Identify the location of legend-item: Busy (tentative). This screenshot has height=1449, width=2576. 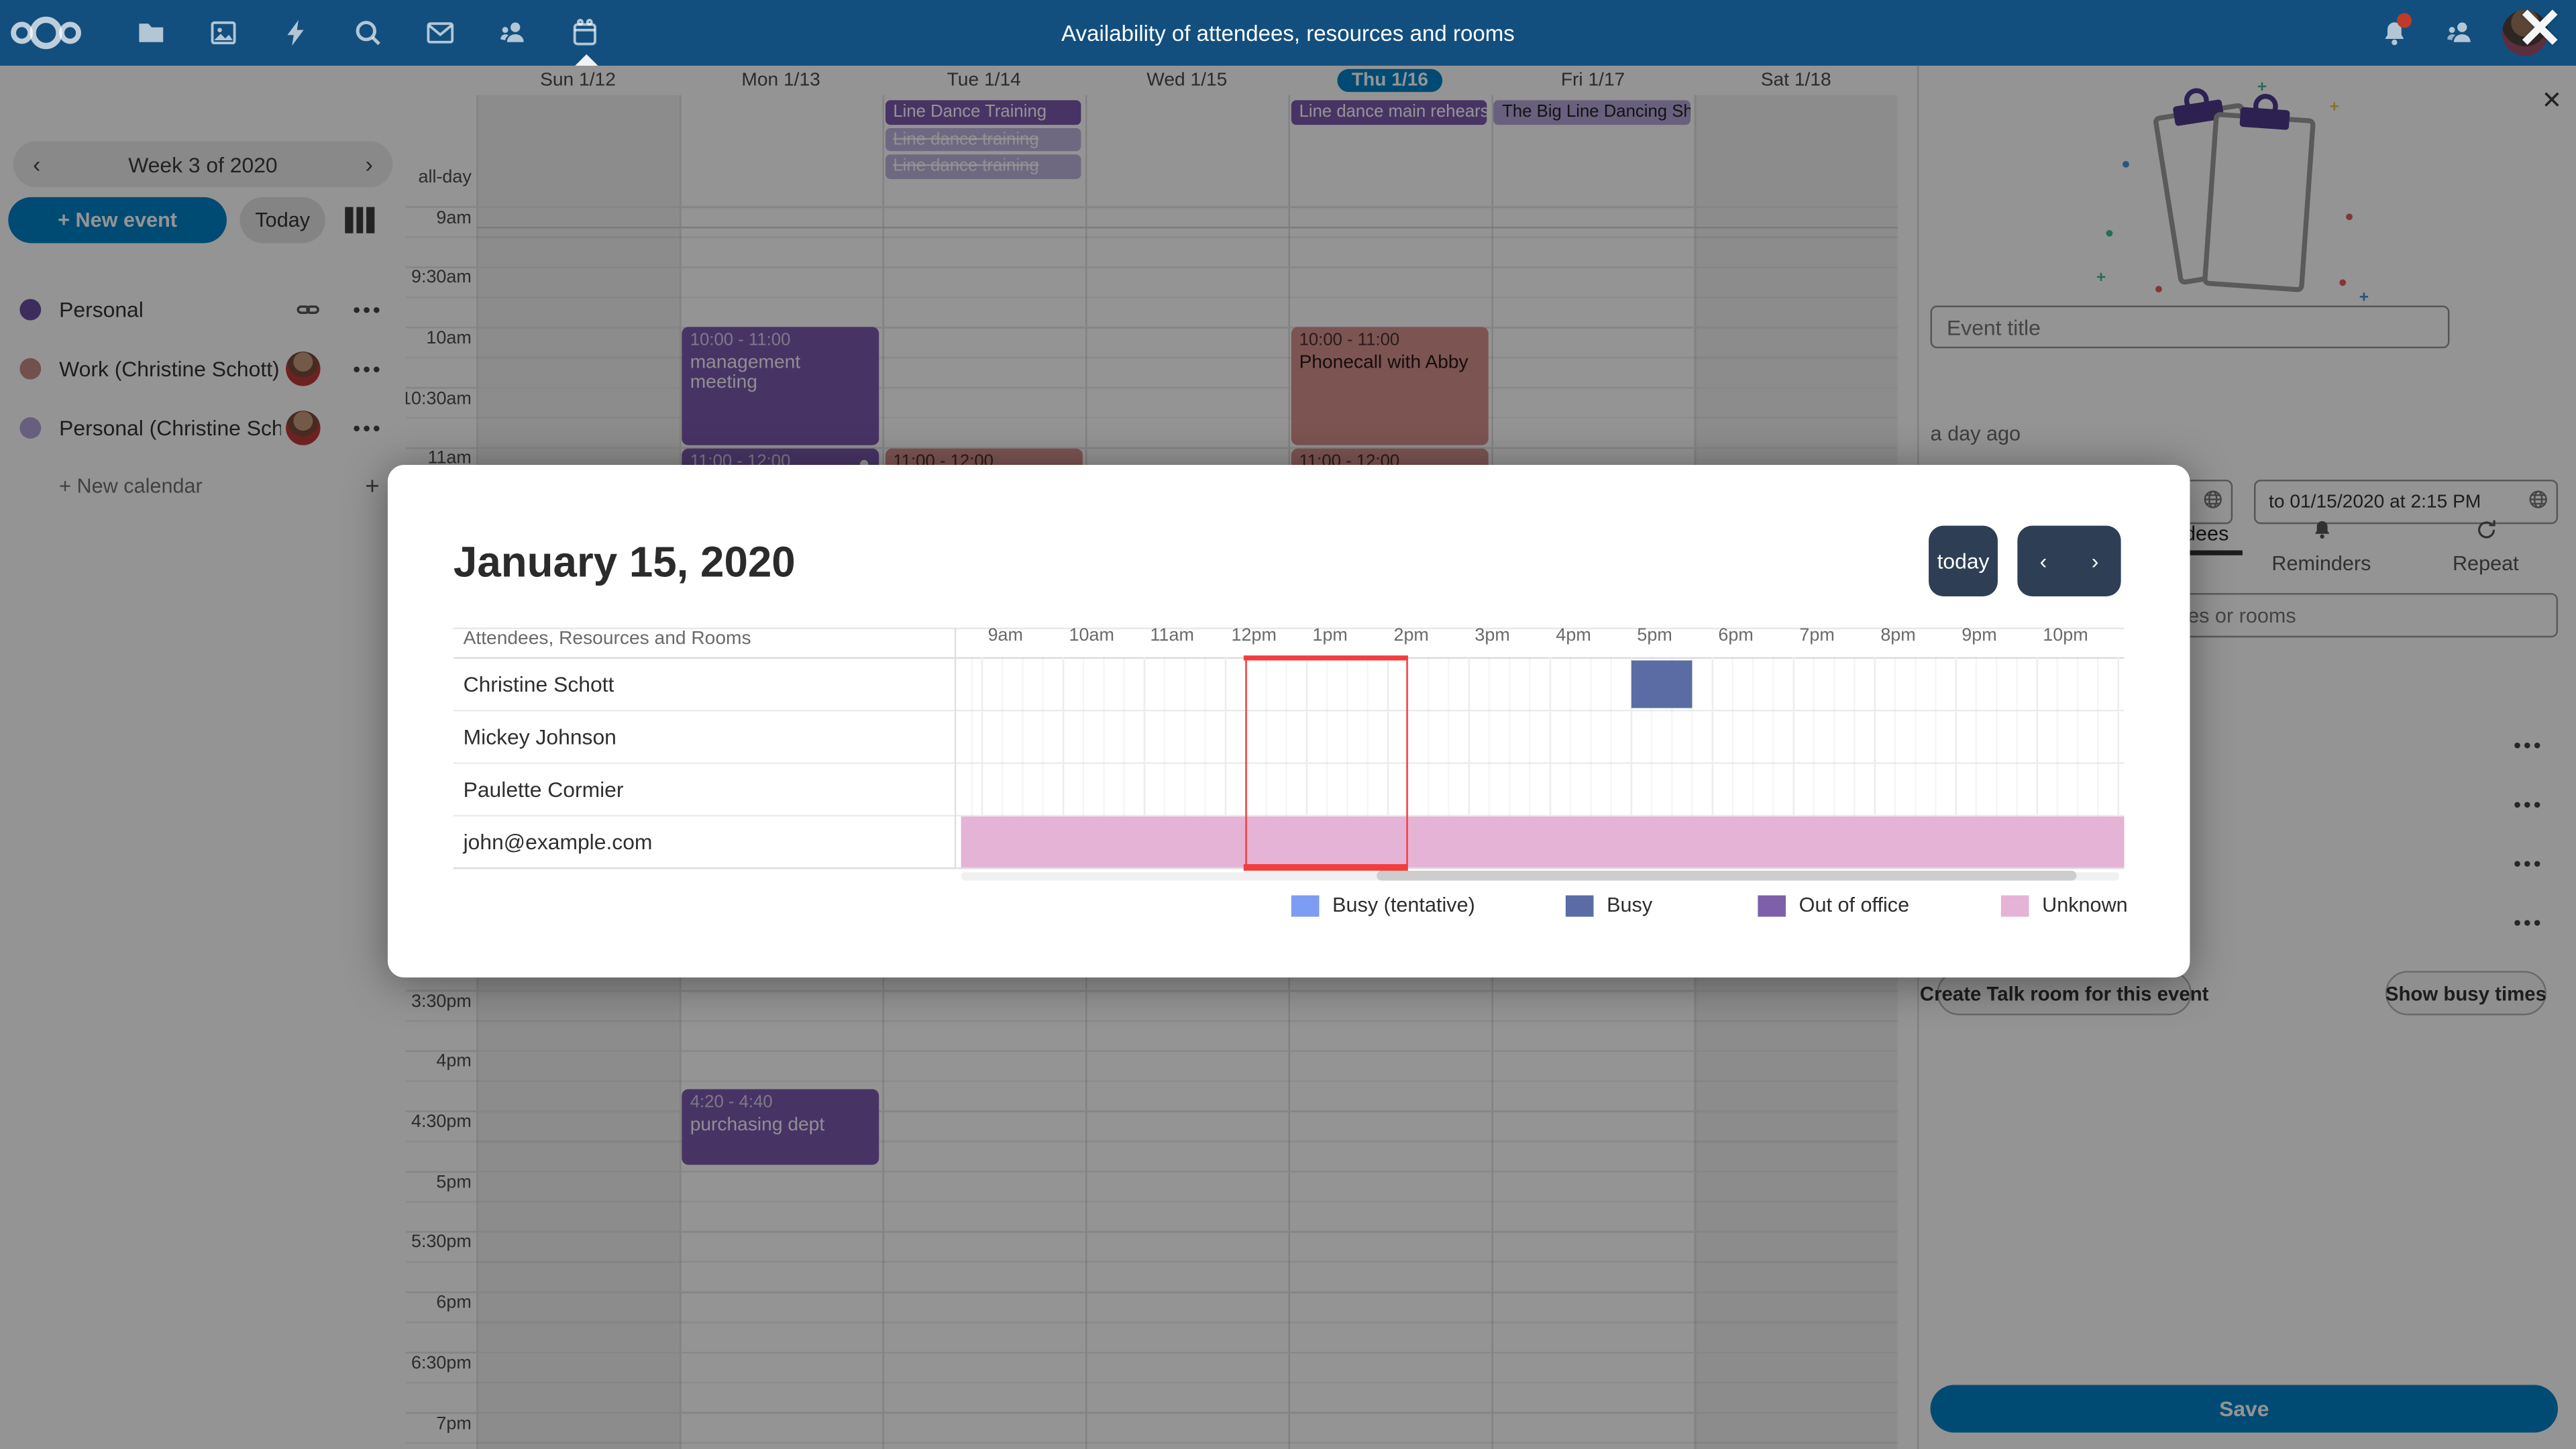
(1383, 905).